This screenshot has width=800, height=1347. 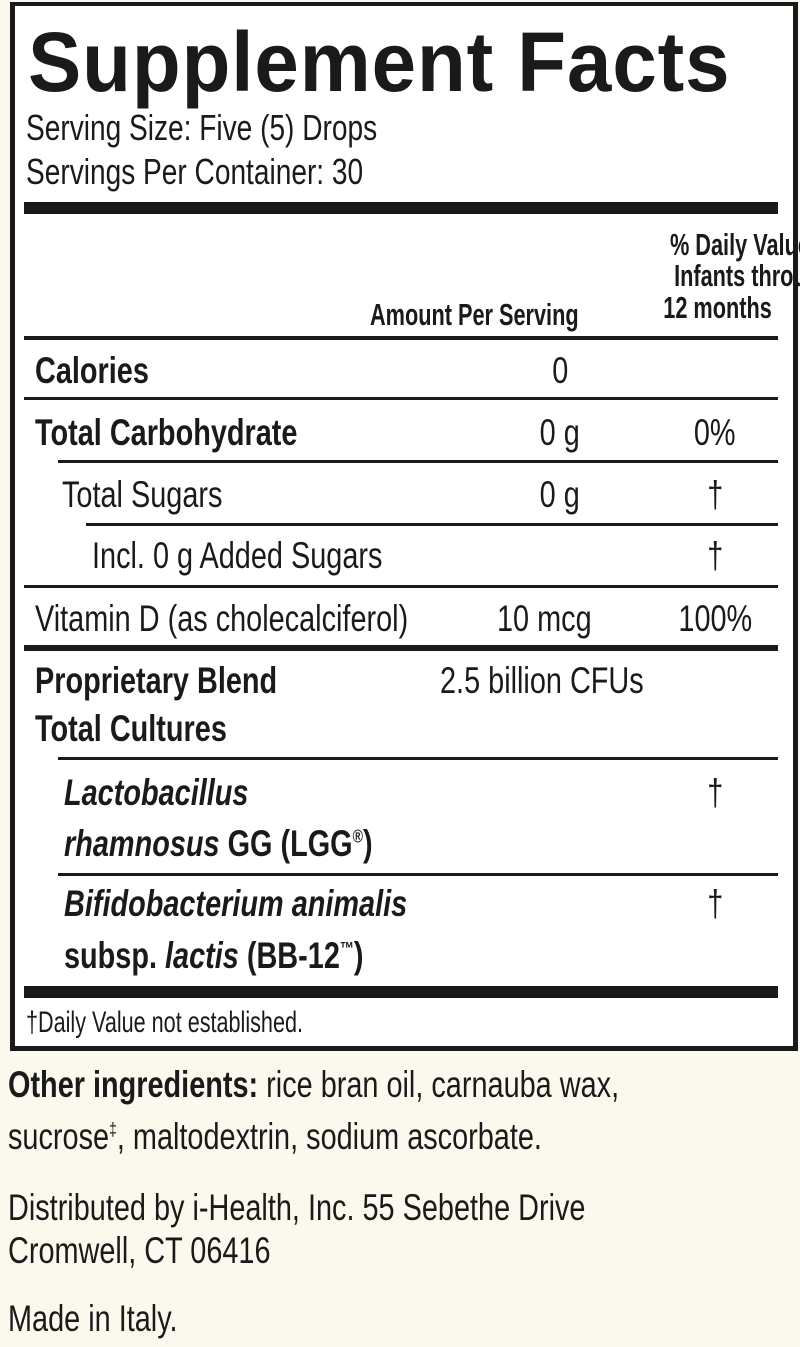 What do you see at coordinates (131, 728) in the screenshot?
I see `blend-label-line2: Total Cultures` at bounding box center [131, 728].